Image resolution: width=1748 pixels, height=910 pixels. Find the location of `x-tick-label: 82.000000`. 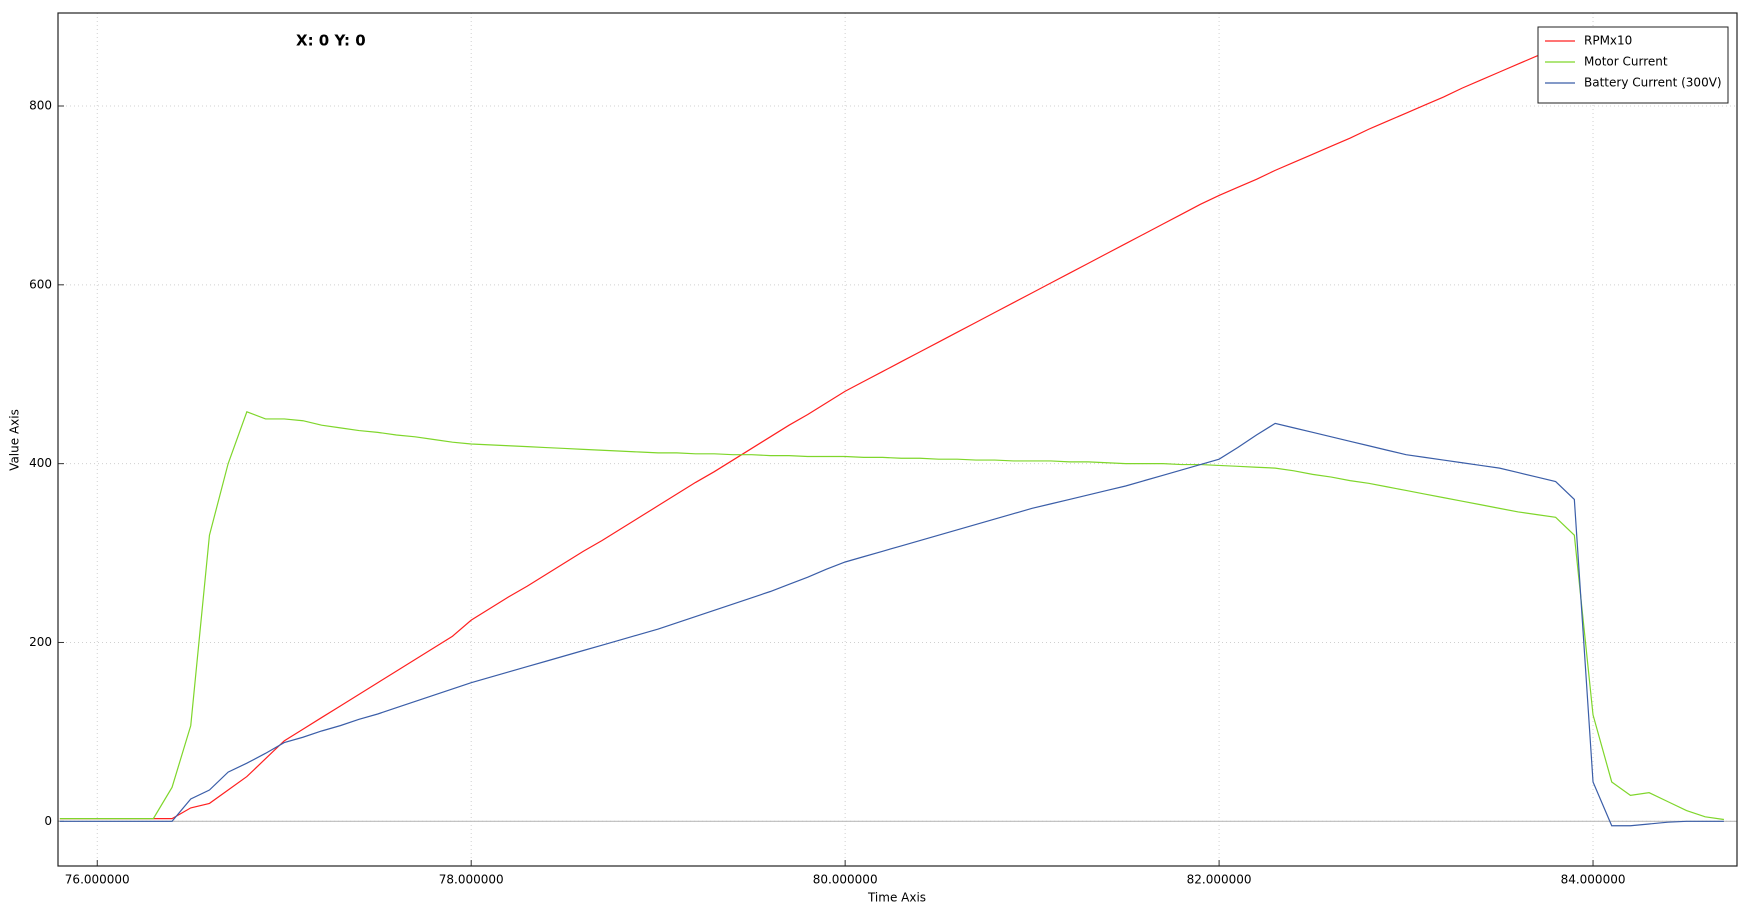

x-tick-label: 82.000000 is located at coordinates (1219, 880).